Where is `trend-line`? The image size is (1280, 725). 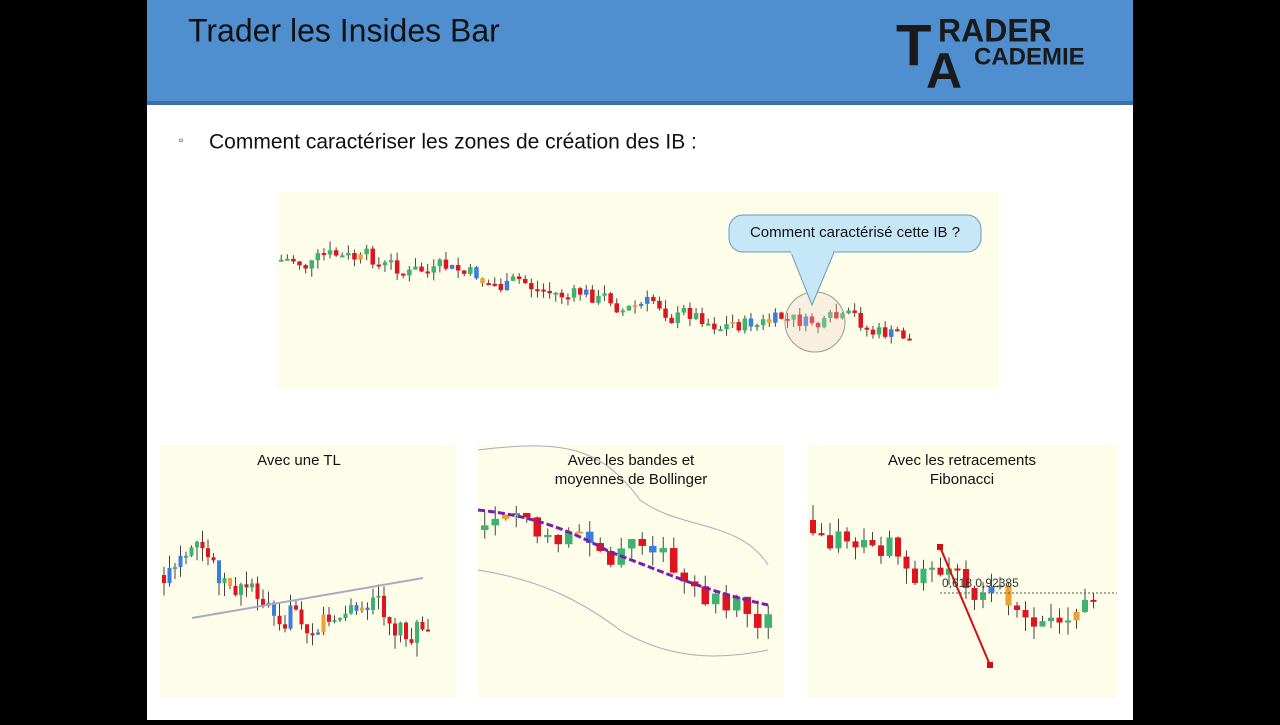
trend-line is located at coordinates (307, 598).